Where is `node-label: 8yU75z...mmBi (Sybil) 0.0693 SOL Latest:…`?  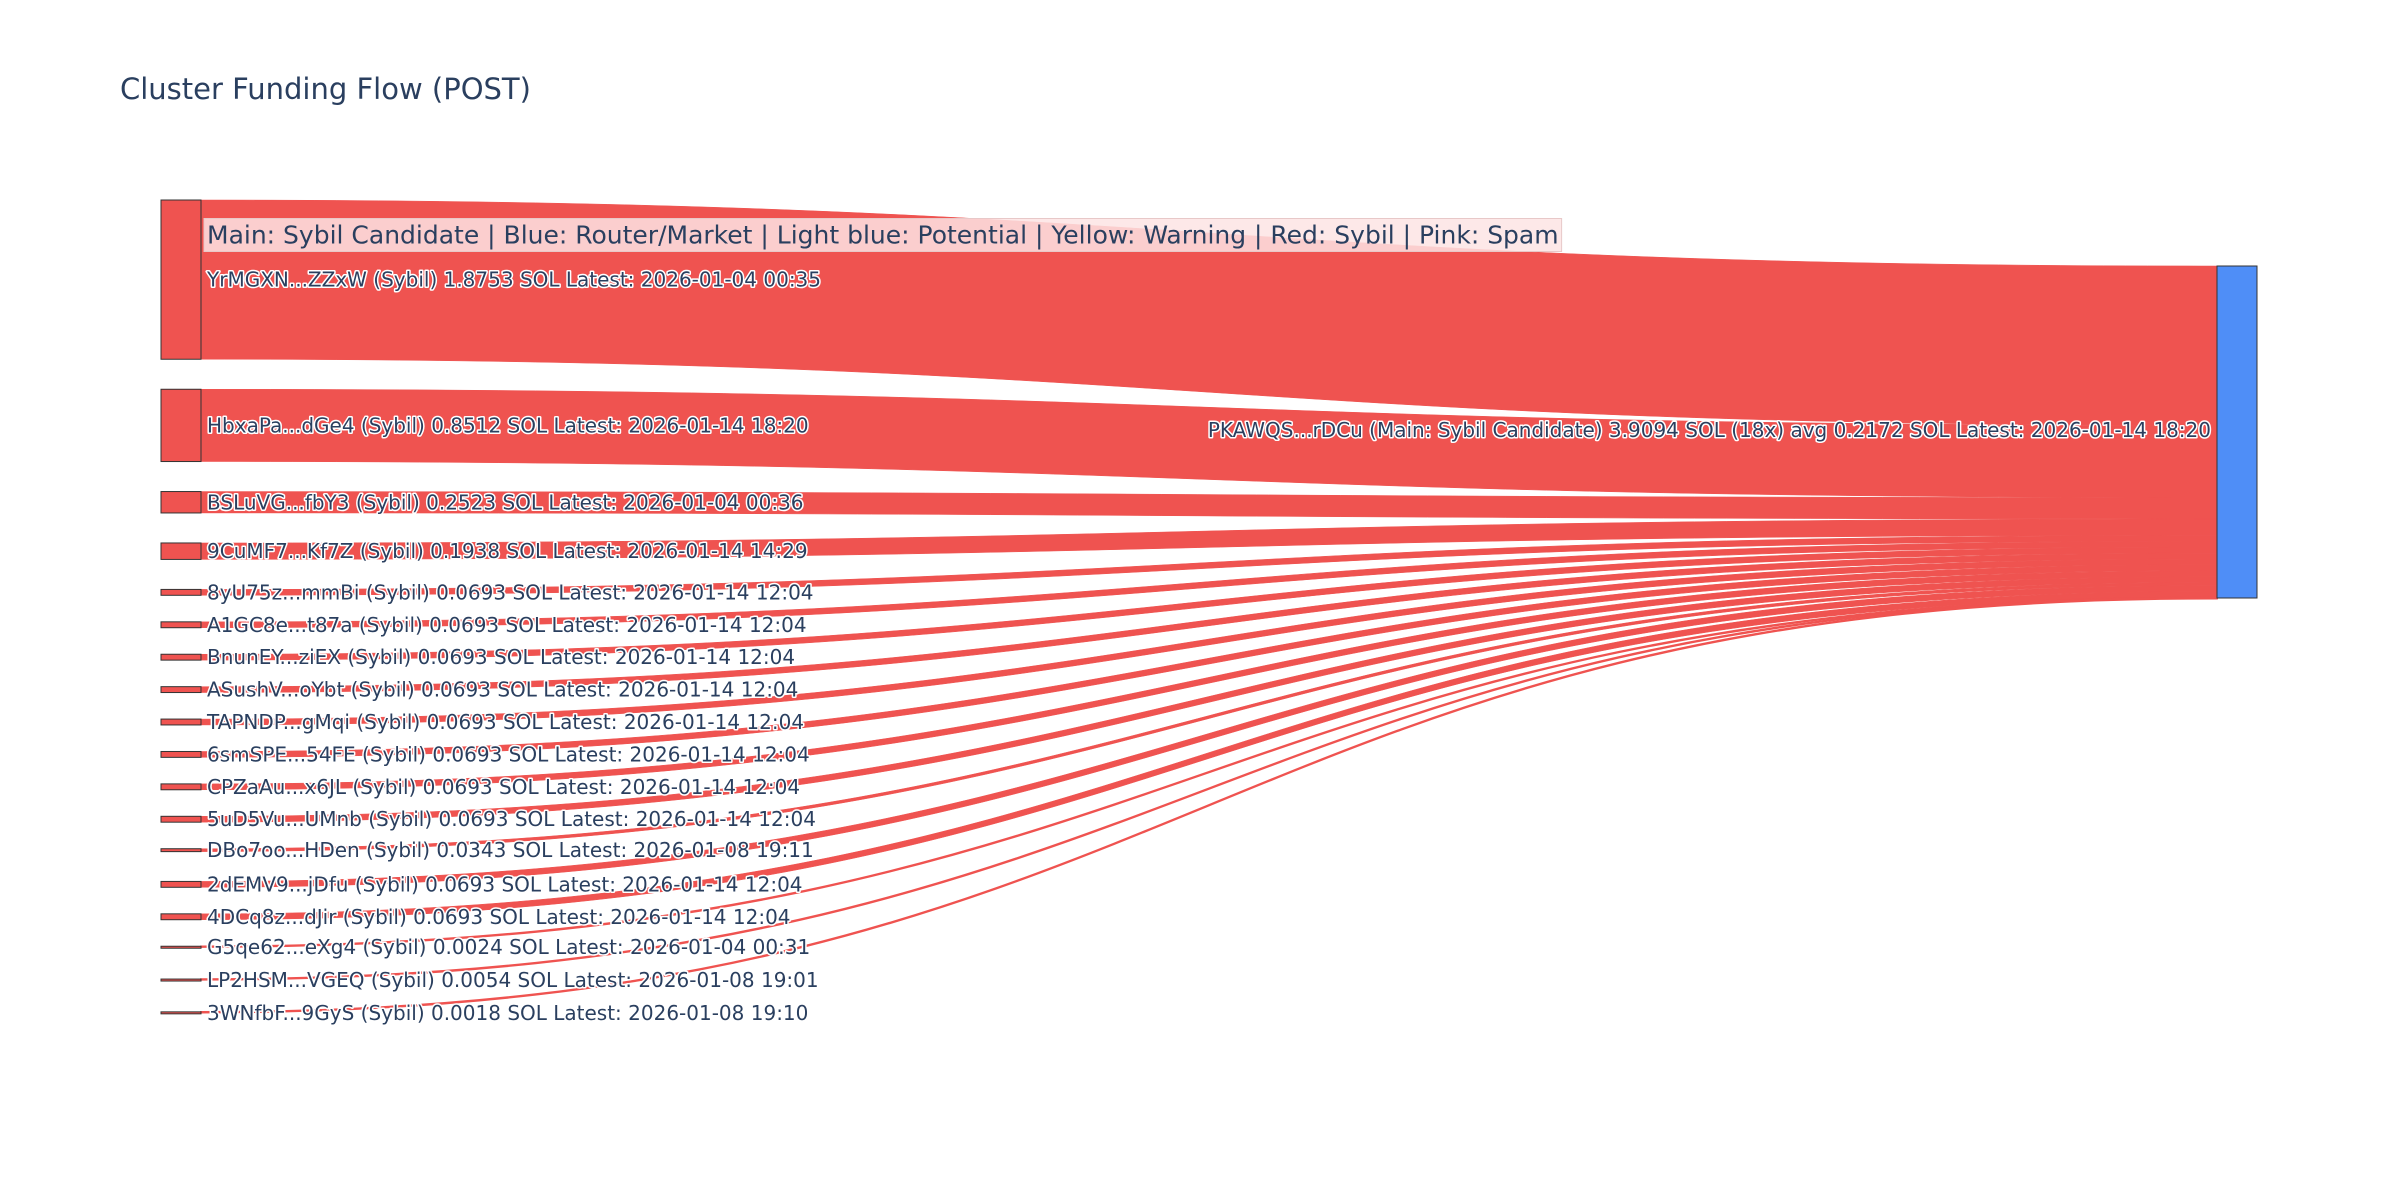 node-label: 8yU75z...mmBi (Sybil) 0.0693 SOL Latest:… is located at coordinates (510, 592).